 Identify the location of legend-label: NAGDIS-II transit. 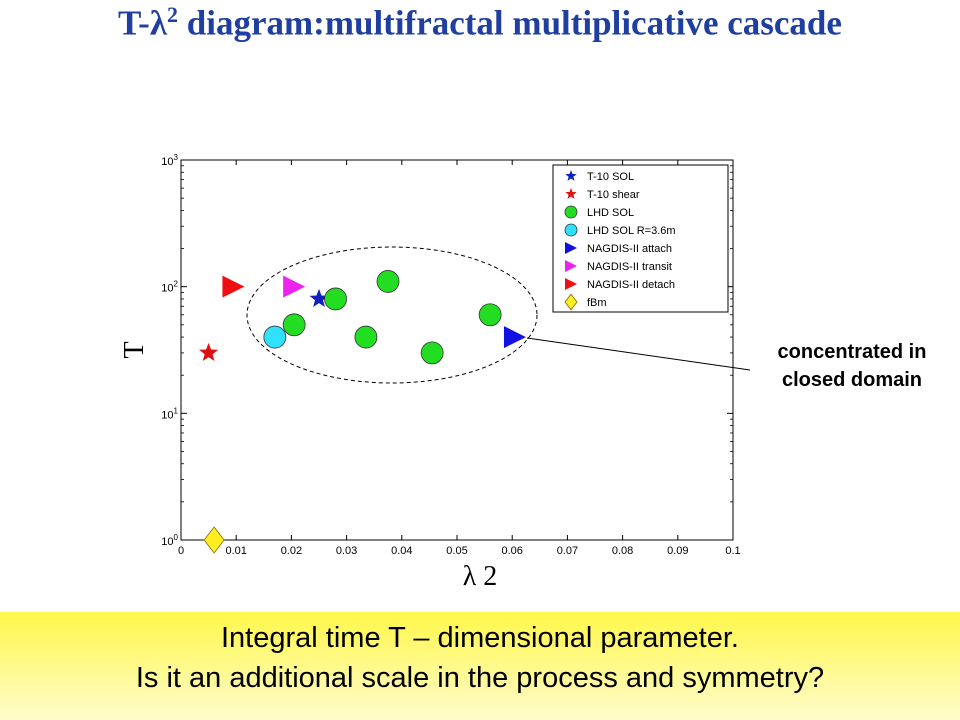
(629, 267).